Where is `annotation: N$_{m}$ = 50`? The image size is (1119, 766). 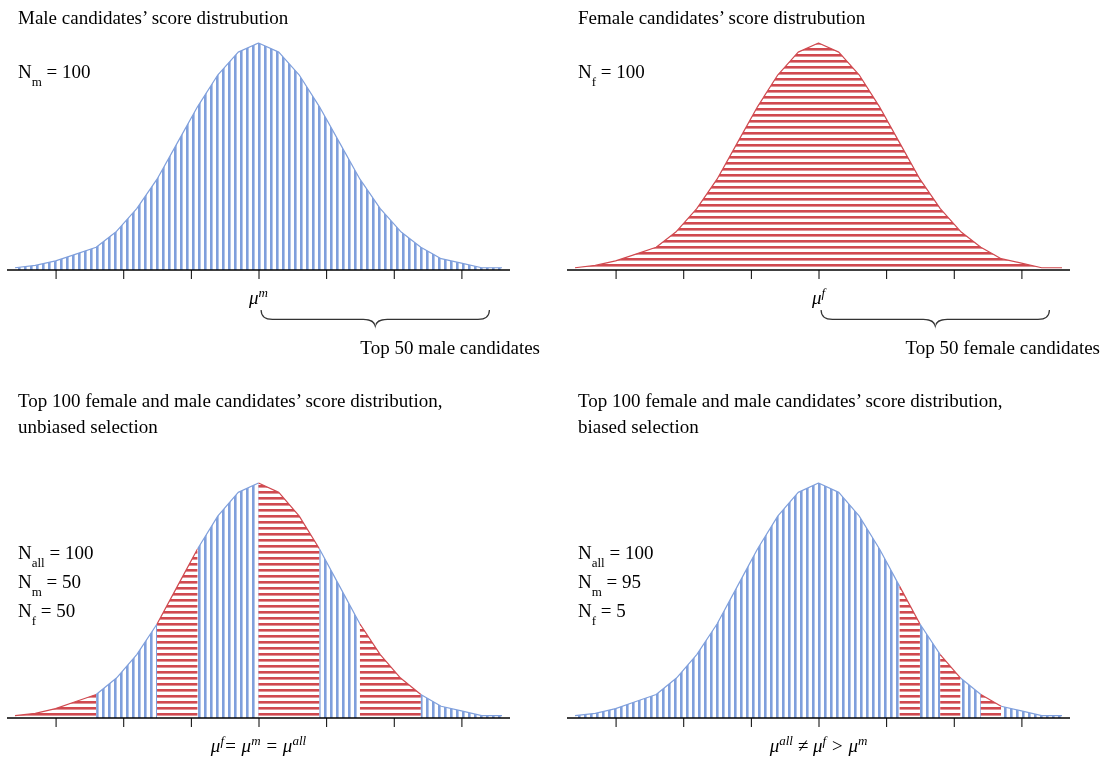
annotation: N$_{m}$ = 50 is located at coordinates (50, 585).